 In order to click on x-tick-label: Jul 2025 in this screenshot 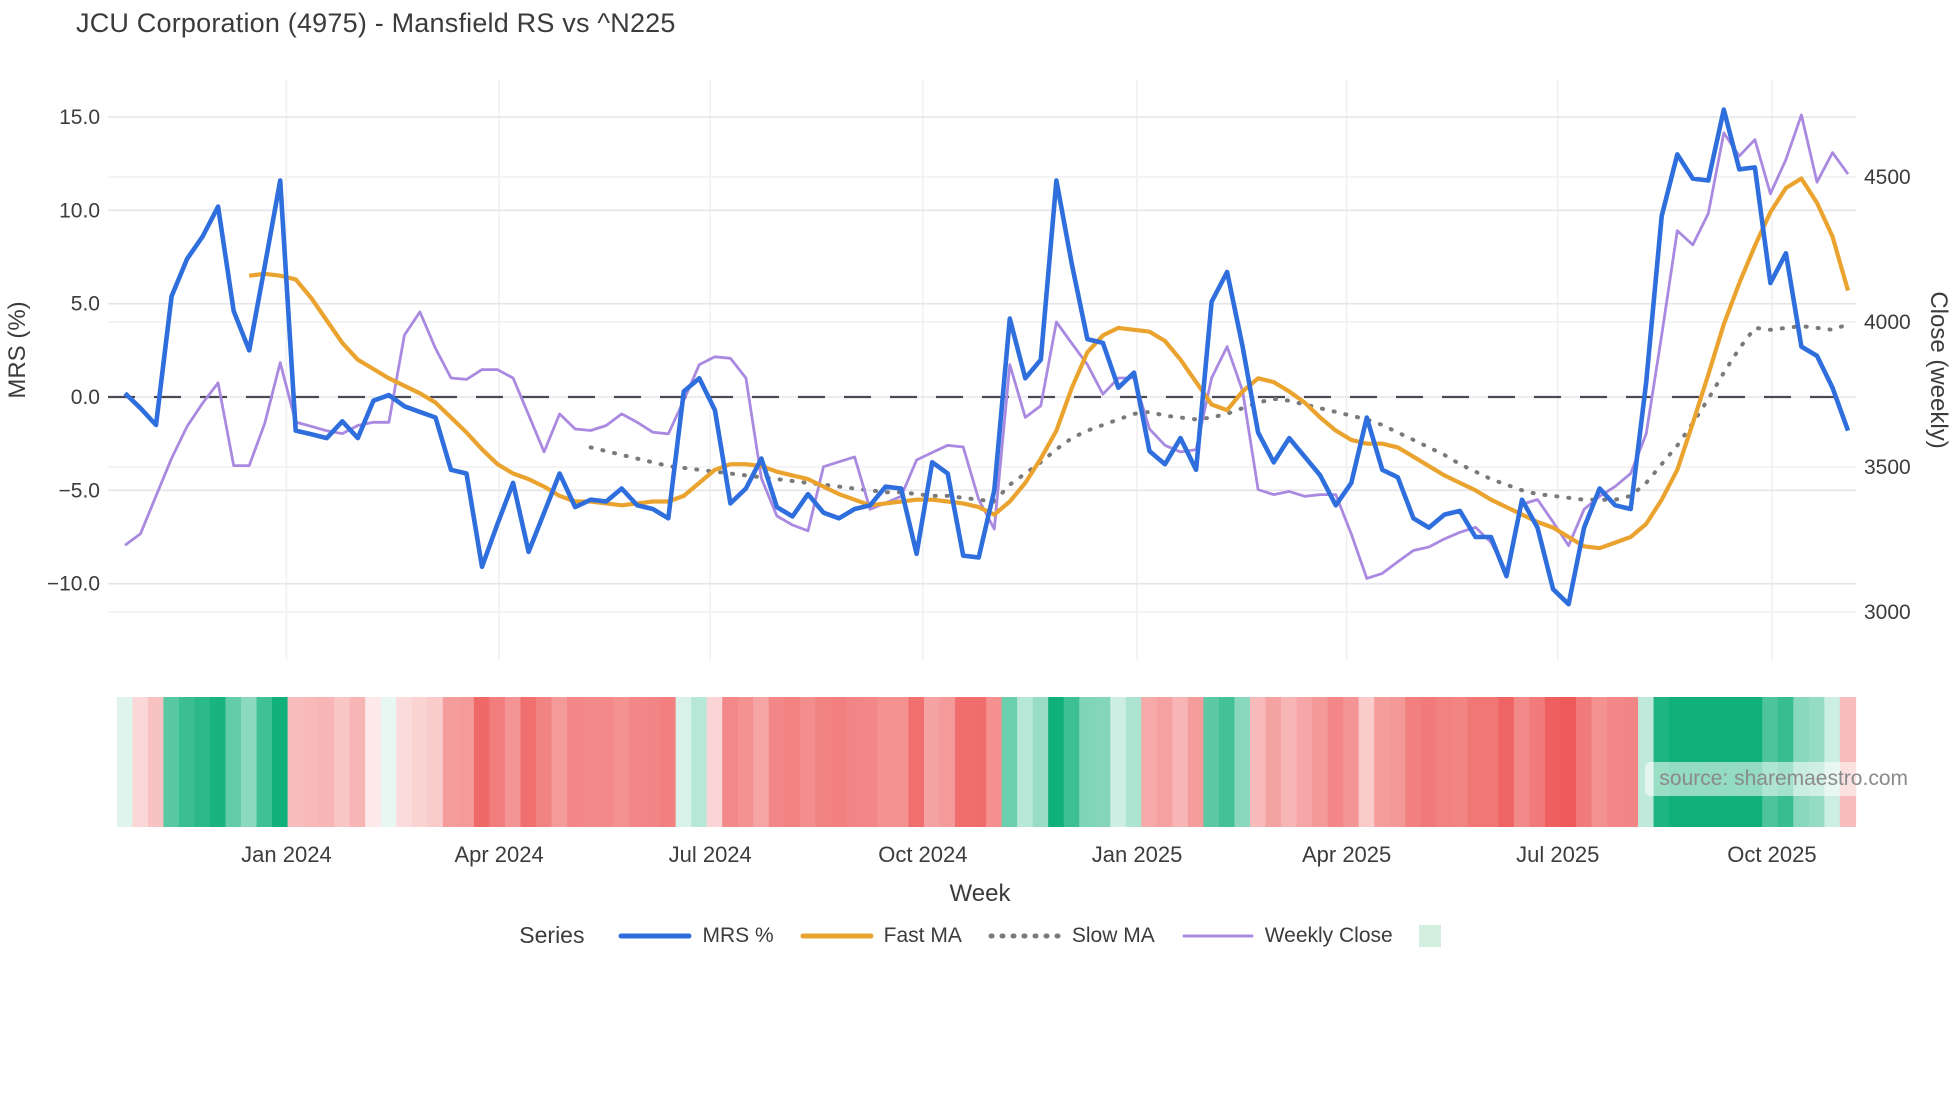, I will do `click(1557, 854)`.